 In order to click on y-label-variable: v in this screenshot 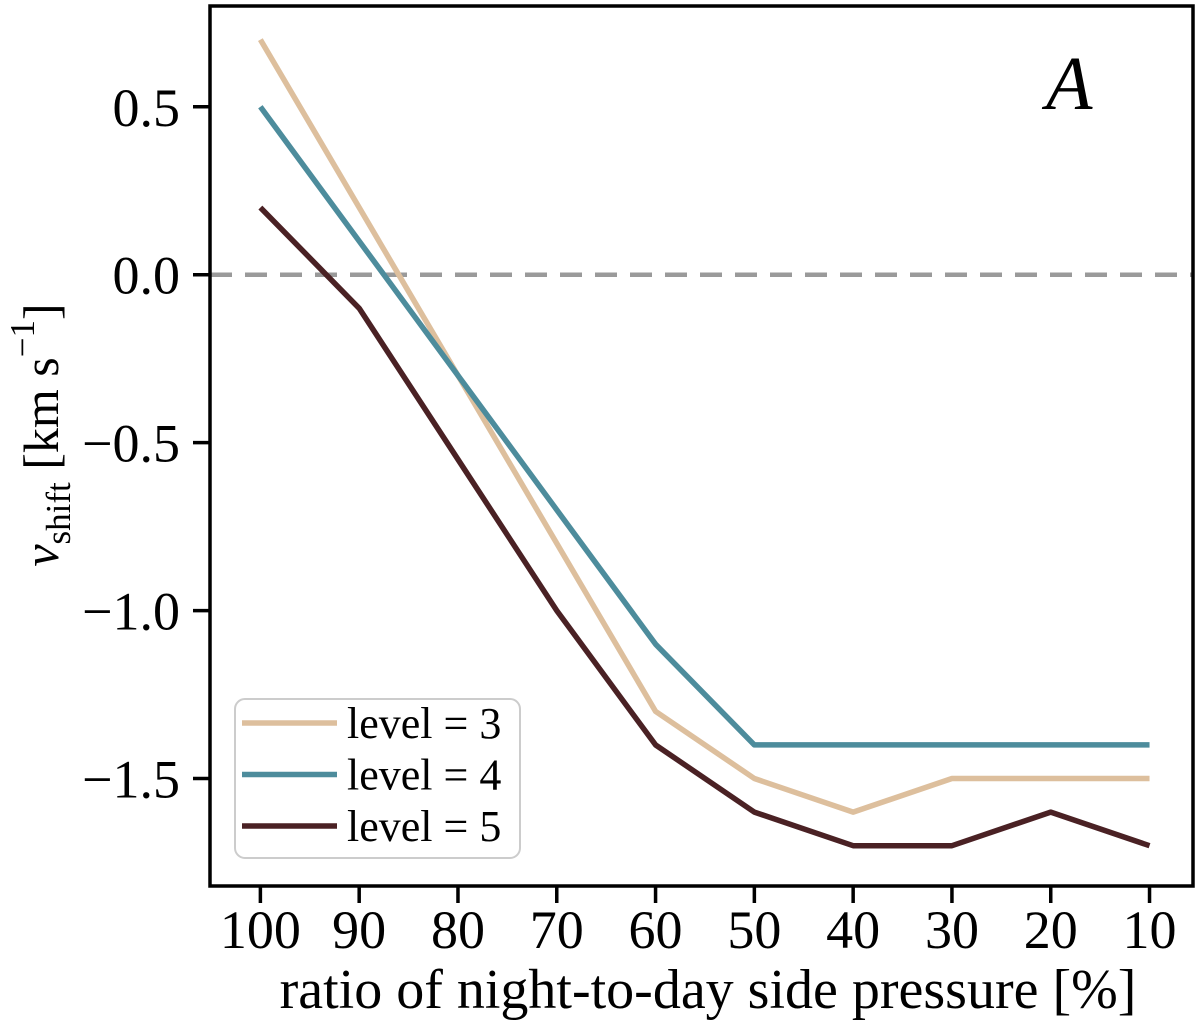, I will do `click(41, 555)`.